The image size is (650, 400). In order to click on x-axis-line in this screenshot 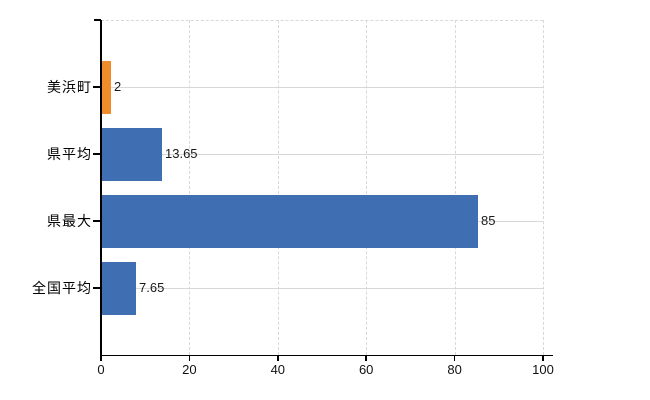, I will do `click(326, 355)`.